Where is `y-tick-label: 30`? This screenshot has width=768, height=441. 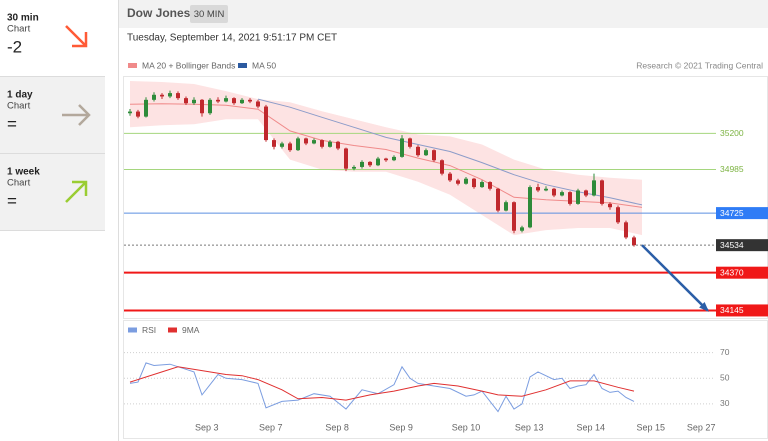 y-tick-label: 30 is located at coordinates (725, 403).